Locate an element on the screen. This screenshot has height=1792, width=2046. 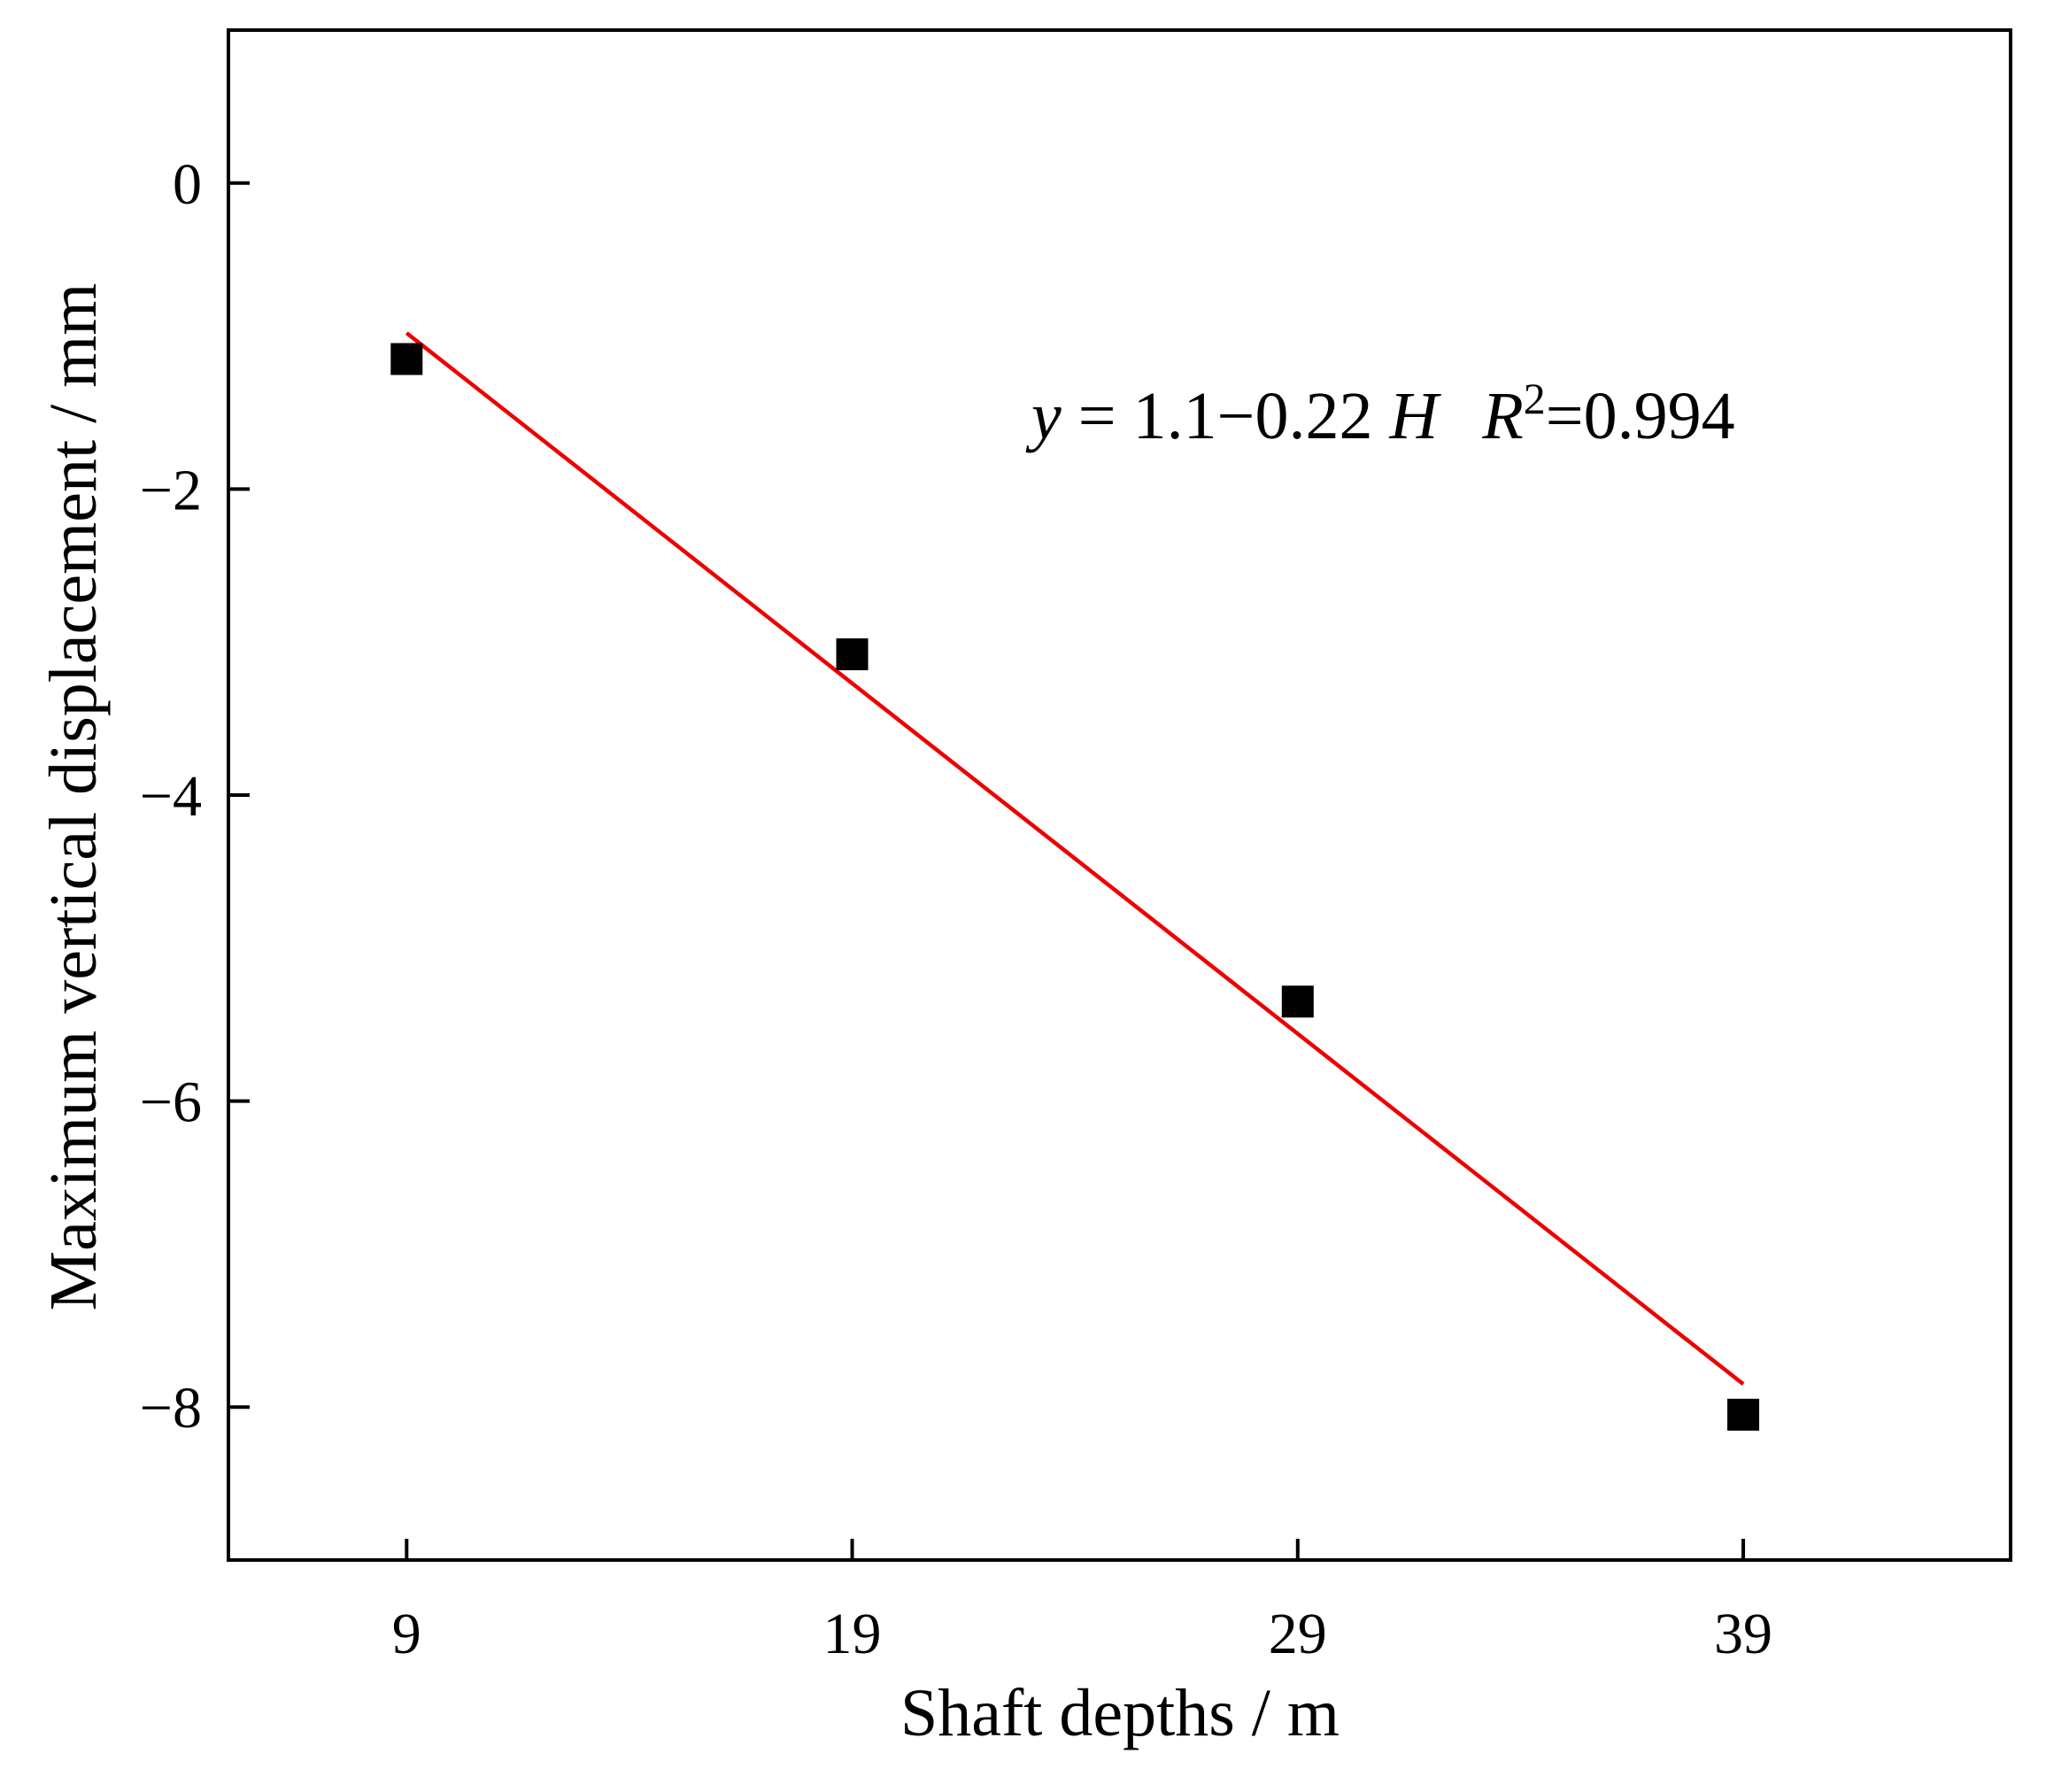
y-axis-label: Maximum vertical displacement / mm is located at coordinates (74, 797).